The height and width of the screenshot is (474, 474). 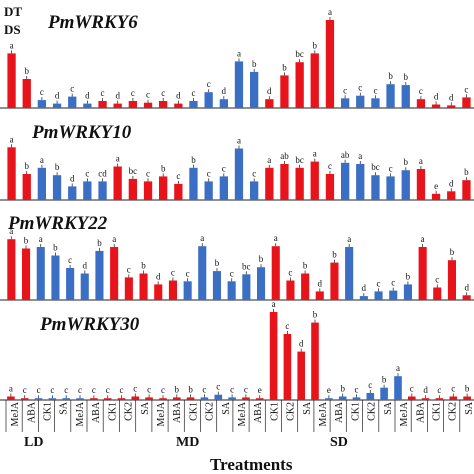 I want to click on x-tick-label: CK1, so click(x=193, y=411).